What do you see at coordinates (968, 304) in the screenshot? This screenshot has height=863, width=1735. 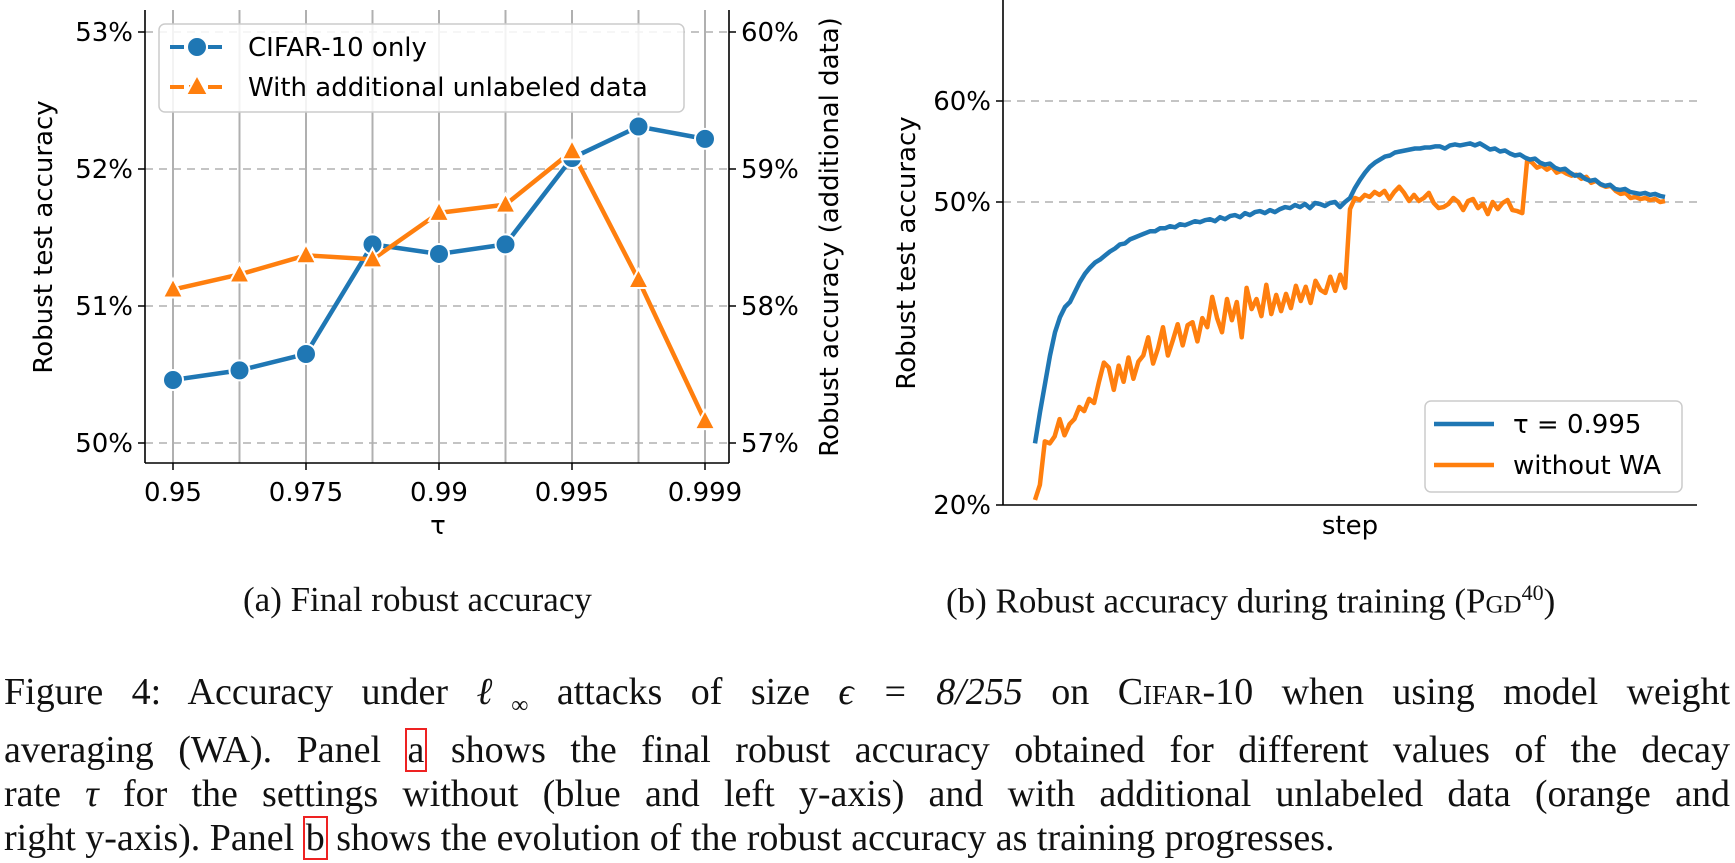 I see `chart-b-ticks: 20% 50% 60%` at bounding box center [968, 304].